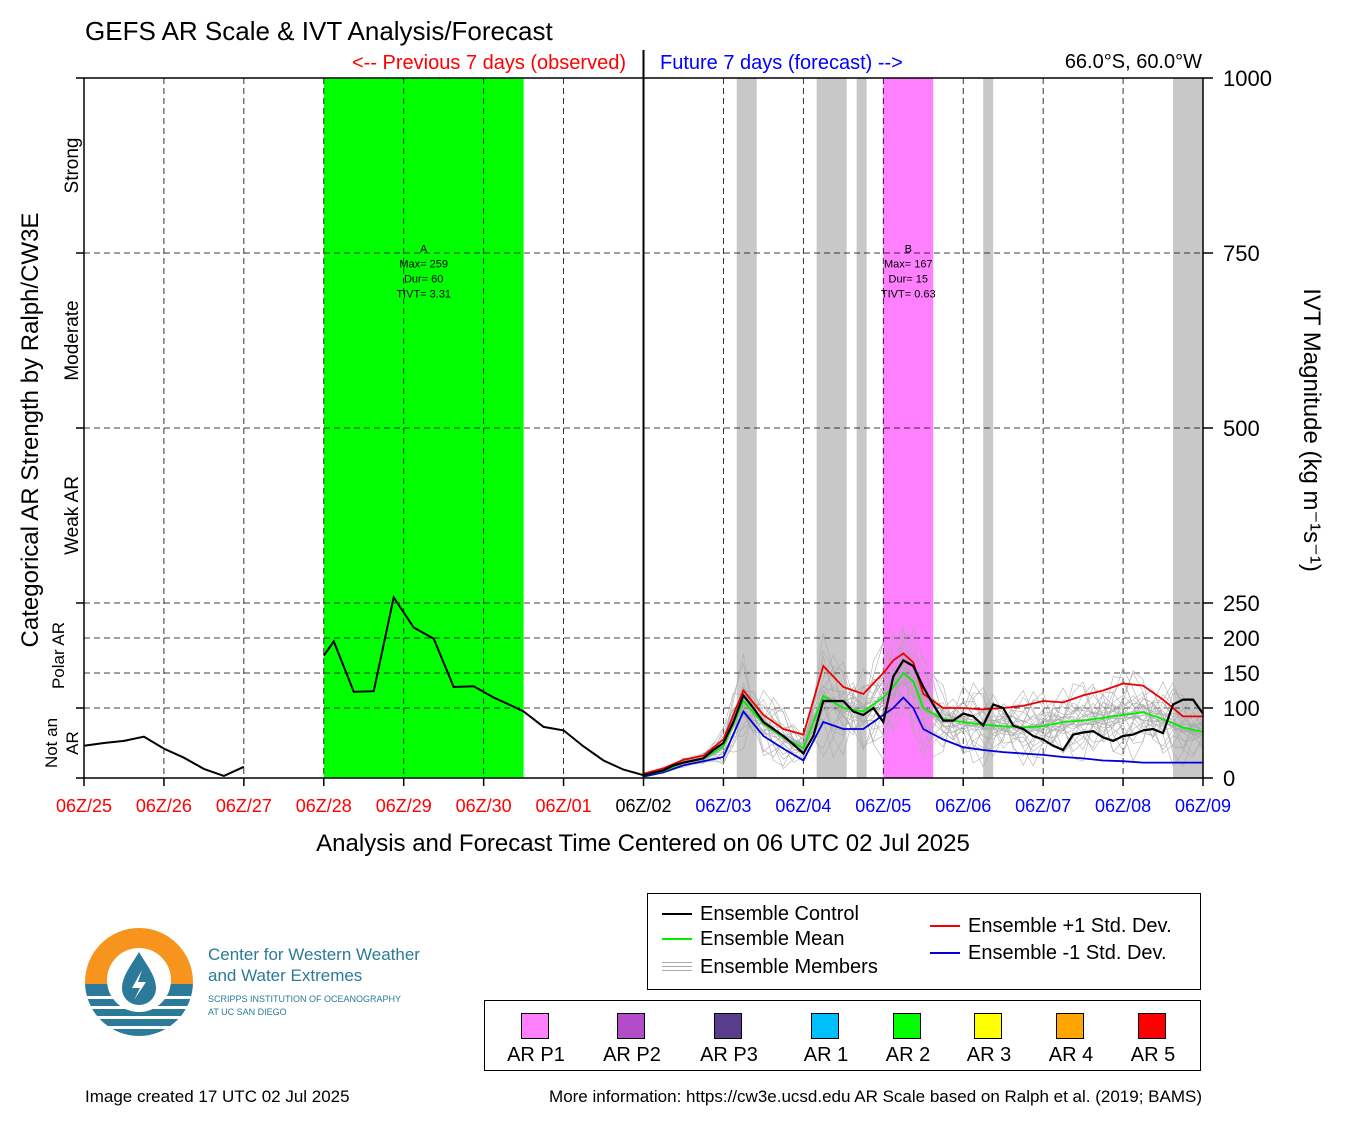 Image resolution: width=1348 pixels, height=1128 pixels. I want to click on series-mean-line, so click(923, 724).